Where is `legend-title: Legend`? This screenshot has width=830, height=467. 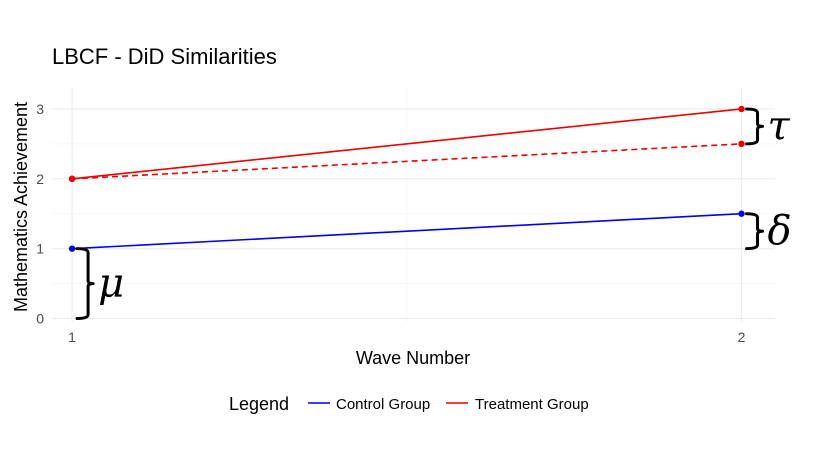
legend-title: Legend is located at coordinates (259, 404).